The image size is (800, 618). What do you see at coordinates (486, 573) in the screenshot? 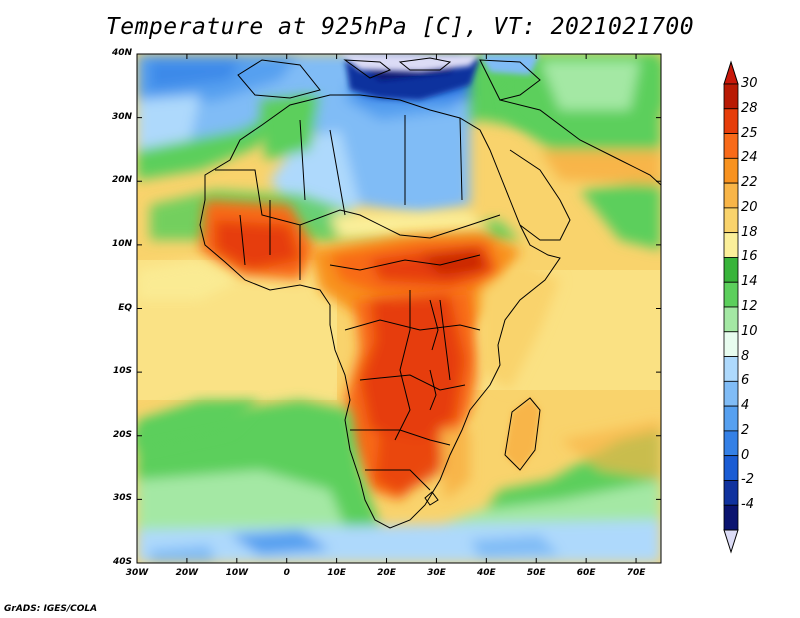
I see `lon-tick-label: 40E` at bounding box center [486, 573].